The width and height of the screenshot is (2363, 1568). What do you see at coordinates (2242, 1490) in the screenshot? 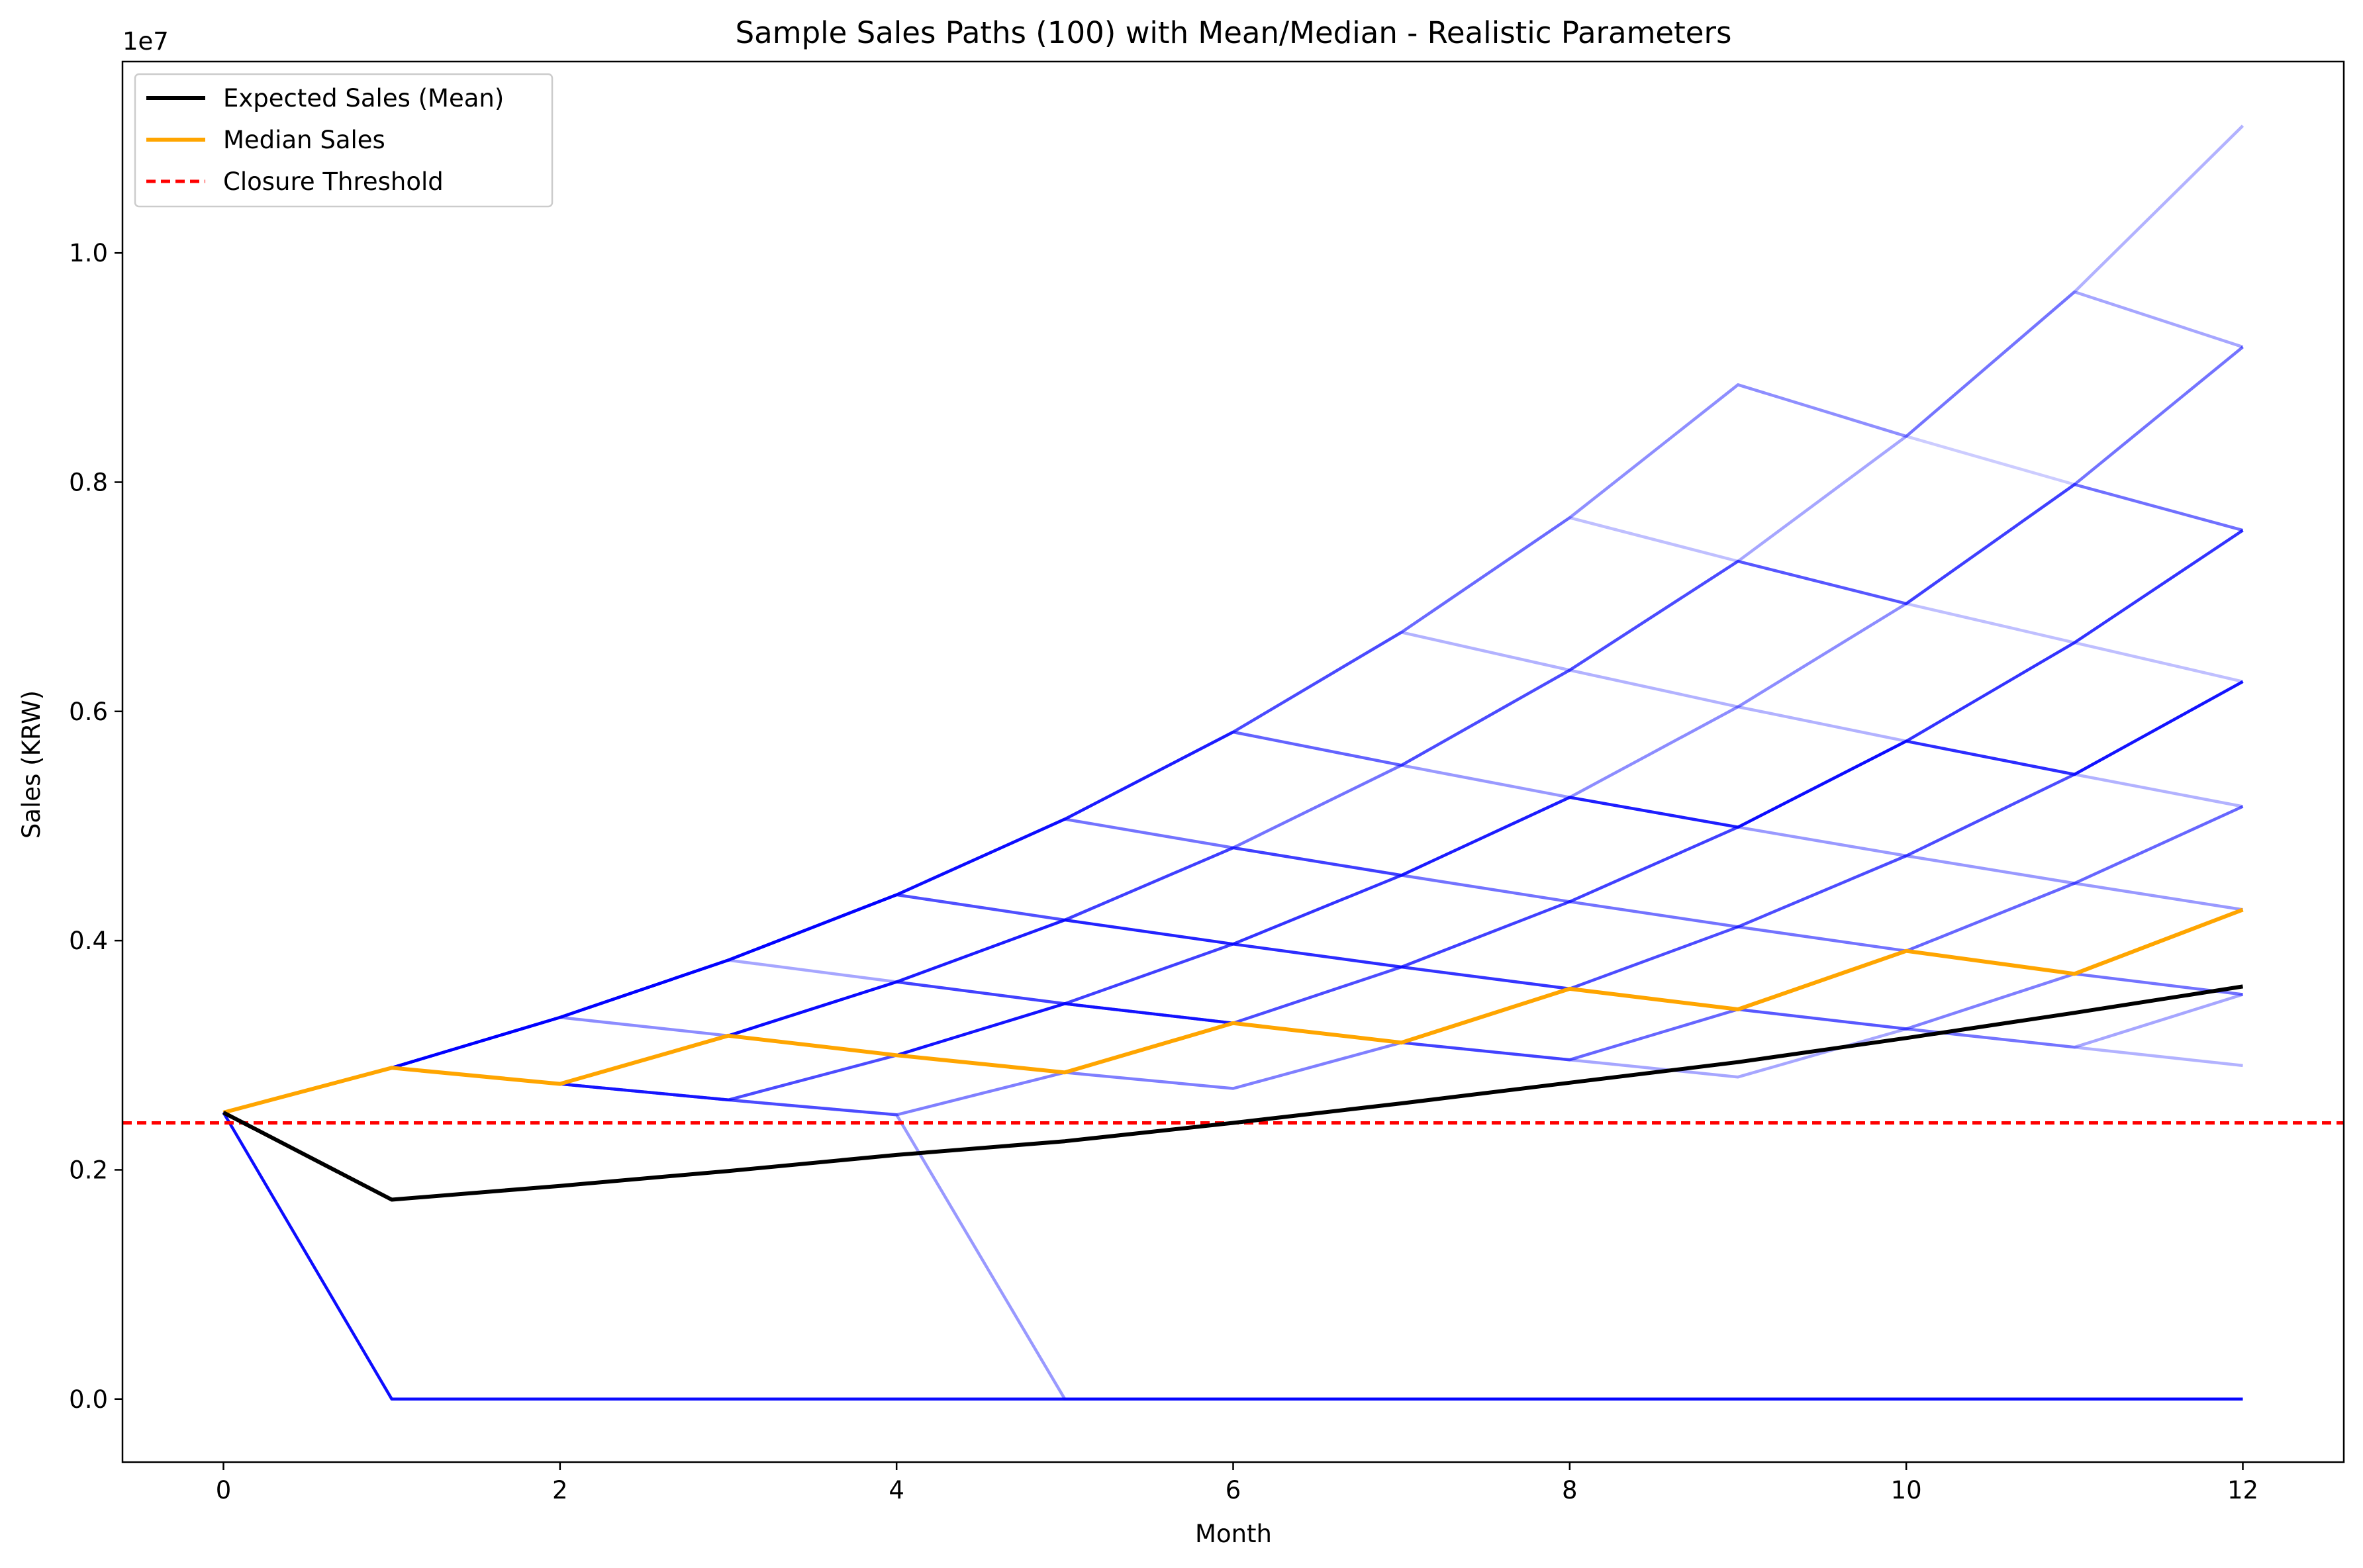
I see `x-tick-label: 12` at bounding box center [2242, 1490].